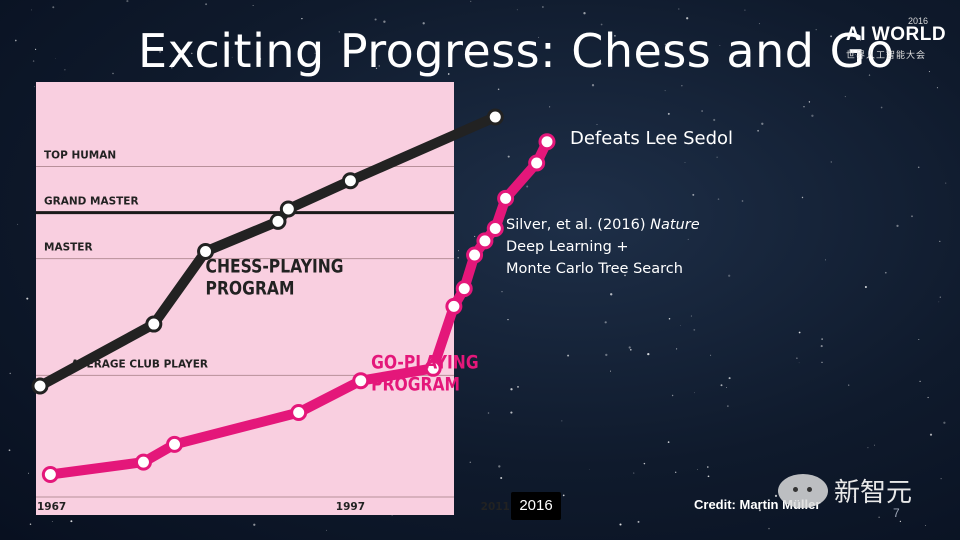 The image size is (960, 540). I want to click on data-point-chess-playing-program, so click(40, 386).